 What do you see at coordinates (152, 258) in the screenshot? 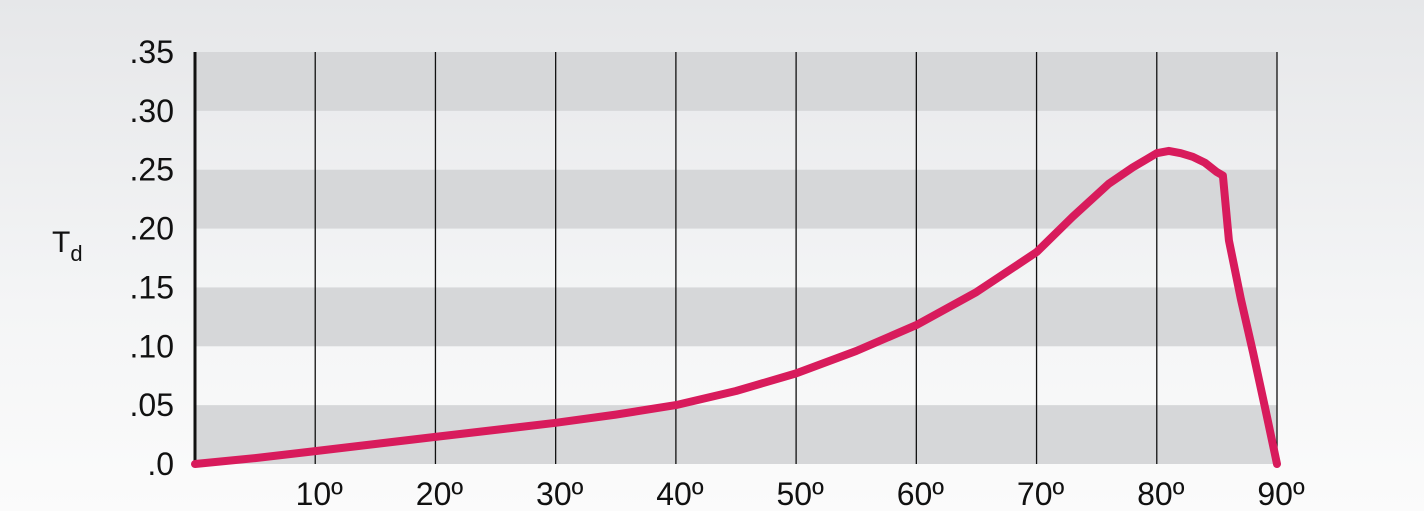
I see `y-tick-labels: .0 .05 .10 .15 .20 .25 .30 .35` at bounding box center [152, 258].